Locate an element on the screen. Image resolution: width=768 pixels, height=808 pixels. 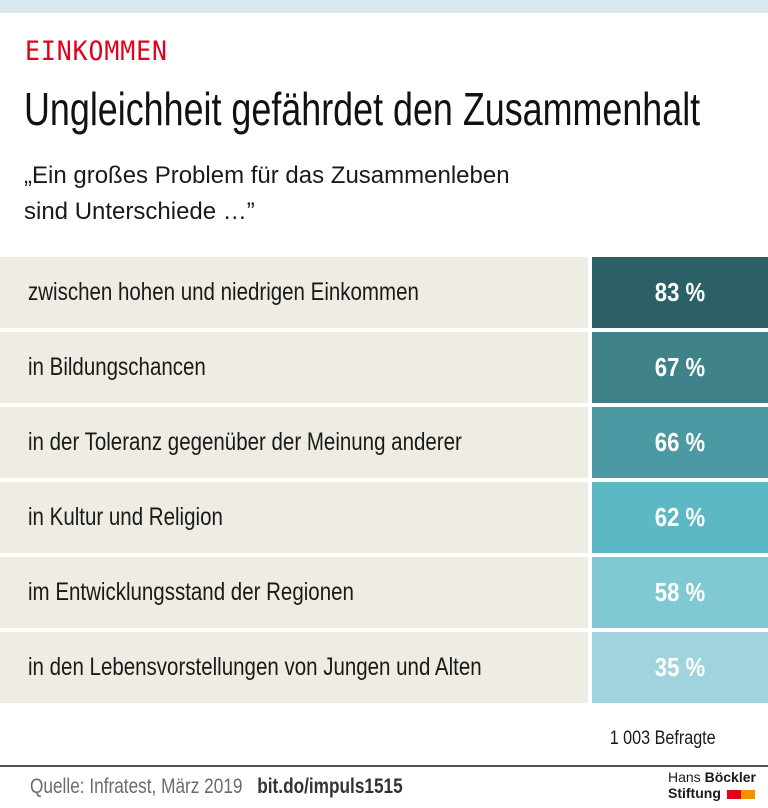
value-cell: 83 % is located at coordinates (680, 292).